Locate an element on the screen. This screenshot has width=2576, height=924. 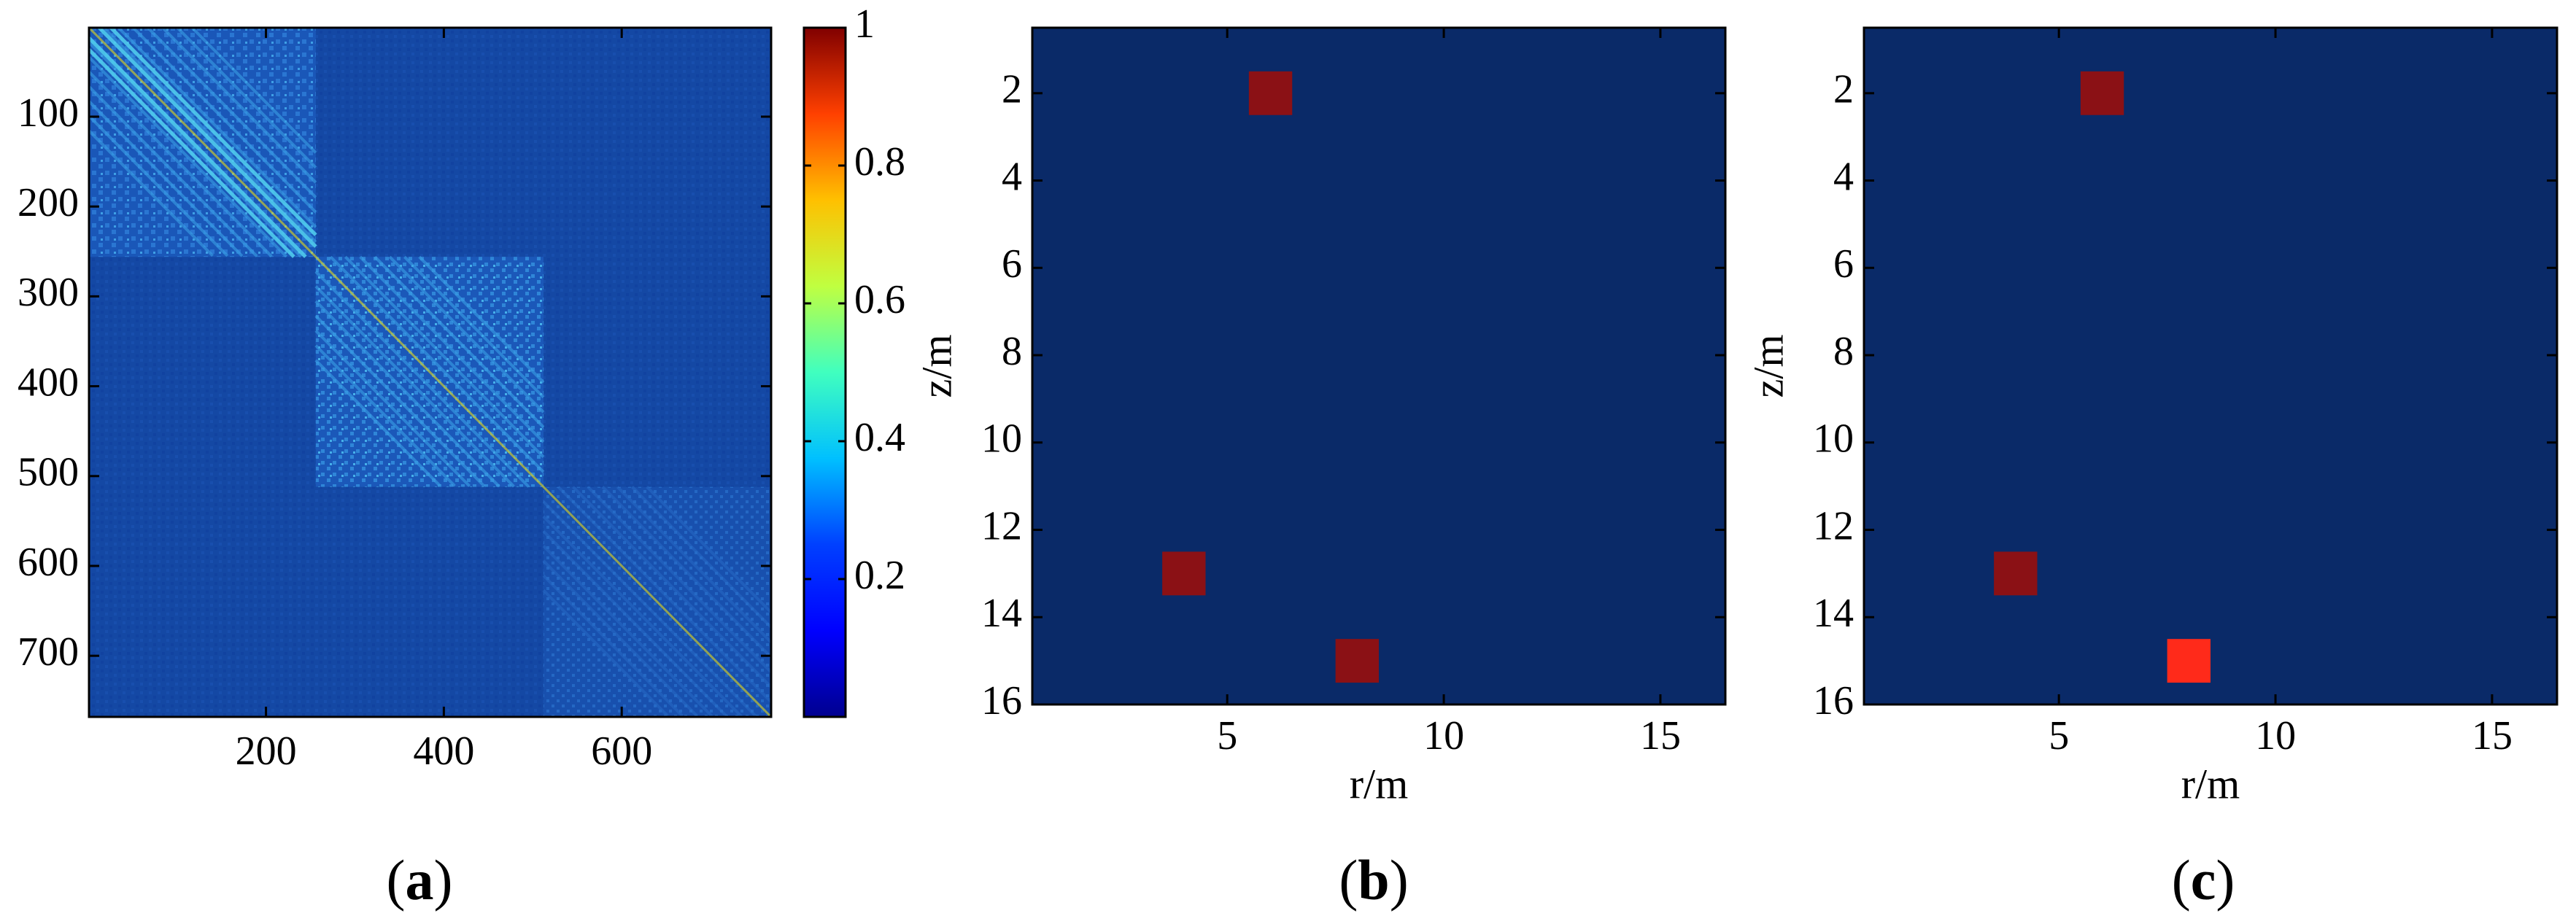
colorbar-tick-label: 0.2 is located at coordinates (879, 575).